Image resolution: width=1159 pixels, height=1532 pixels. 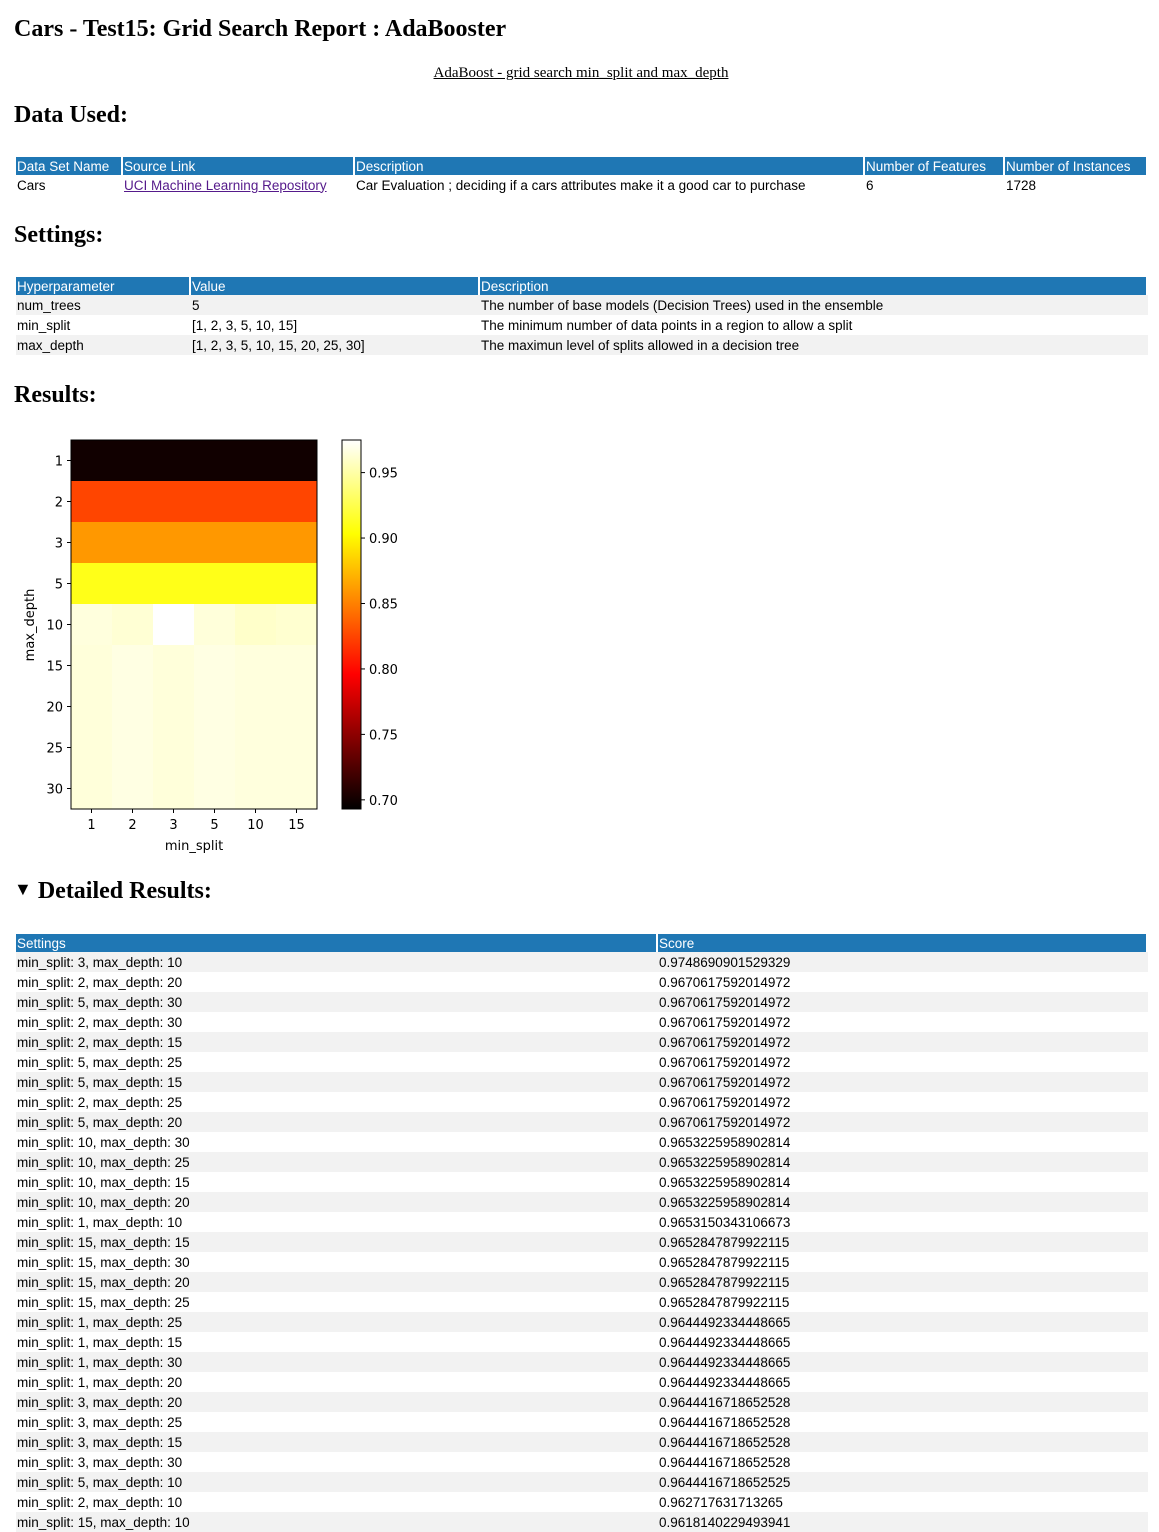 I want to click on param-value: [1, 2, 3, 5, 10, 15, 20, 25, 30], so click(x=335, y=345).